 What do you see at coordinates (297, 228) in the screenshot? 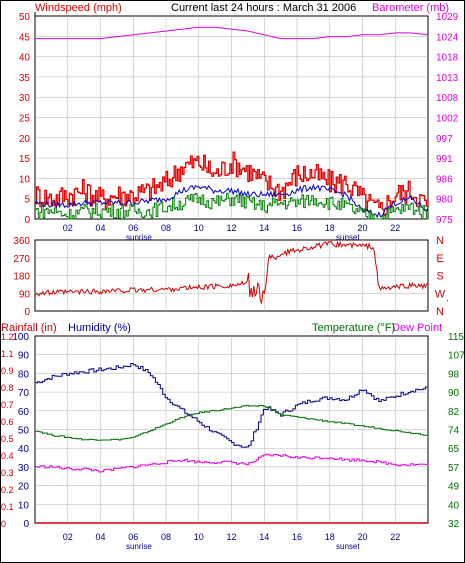
I see `panel1-xtick-16: 16` at bounding box center [297, 228].